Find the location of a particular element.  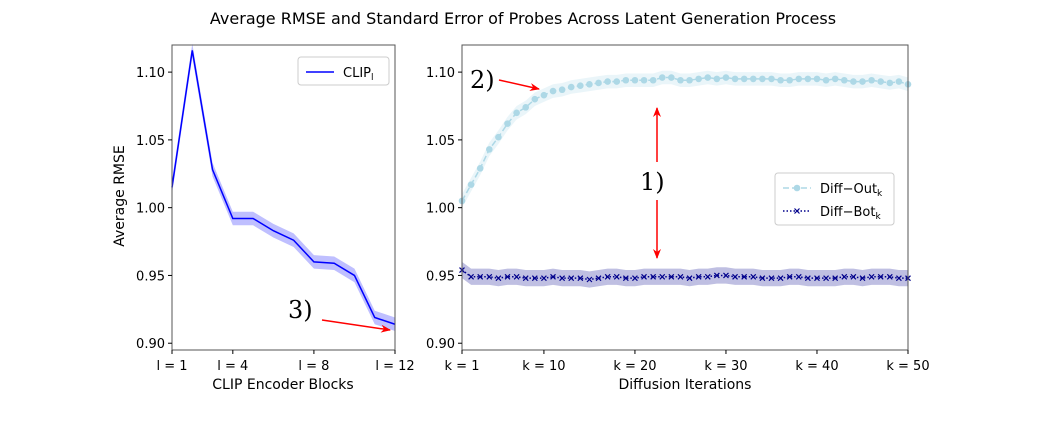

y-tick-label: 1.10 is located at coordinates (150, 73).